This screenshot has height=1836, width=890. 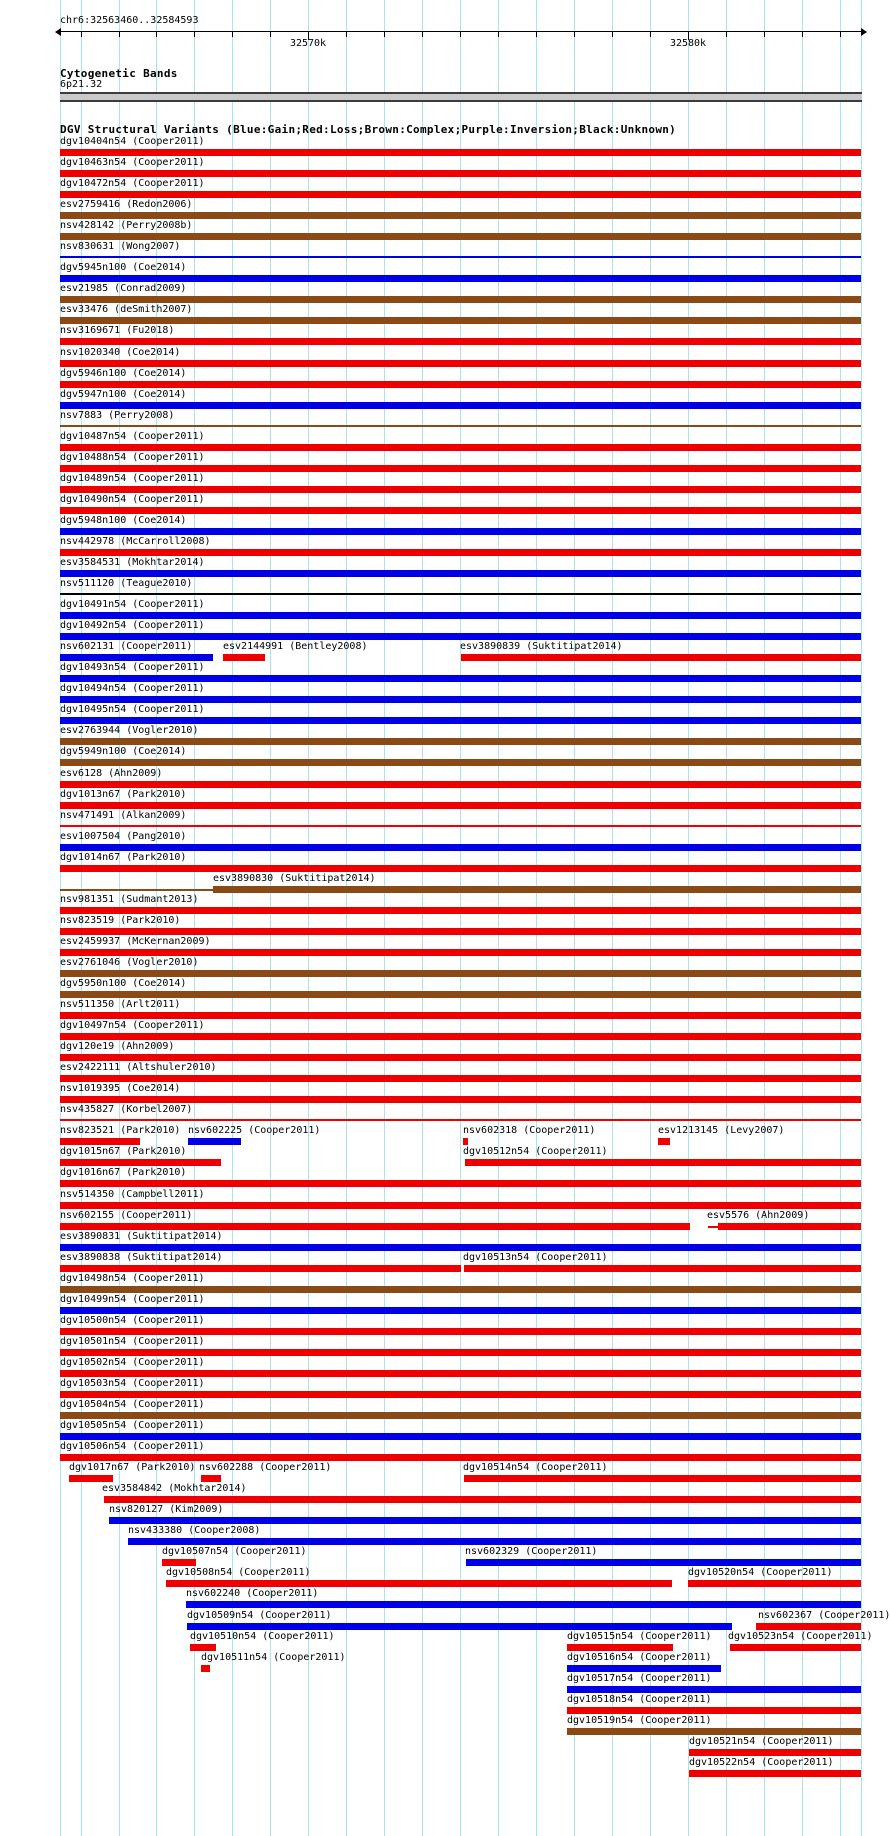 I want to click on variant-label: nsv981351 (Sudmant2013), so click(x=129, y=899).